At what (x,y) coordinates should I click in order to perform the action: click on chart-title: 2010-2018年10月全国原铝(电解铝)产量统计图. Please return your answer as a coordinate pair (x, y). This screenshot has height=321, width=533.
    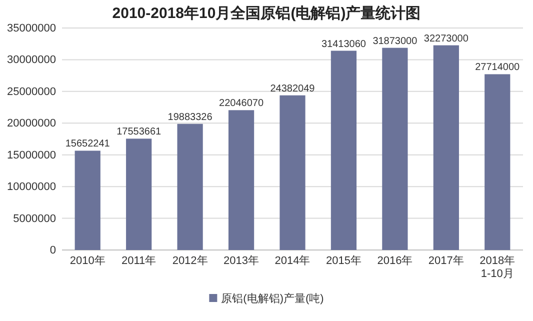
    Looking at the image, I should click on (266, 13).